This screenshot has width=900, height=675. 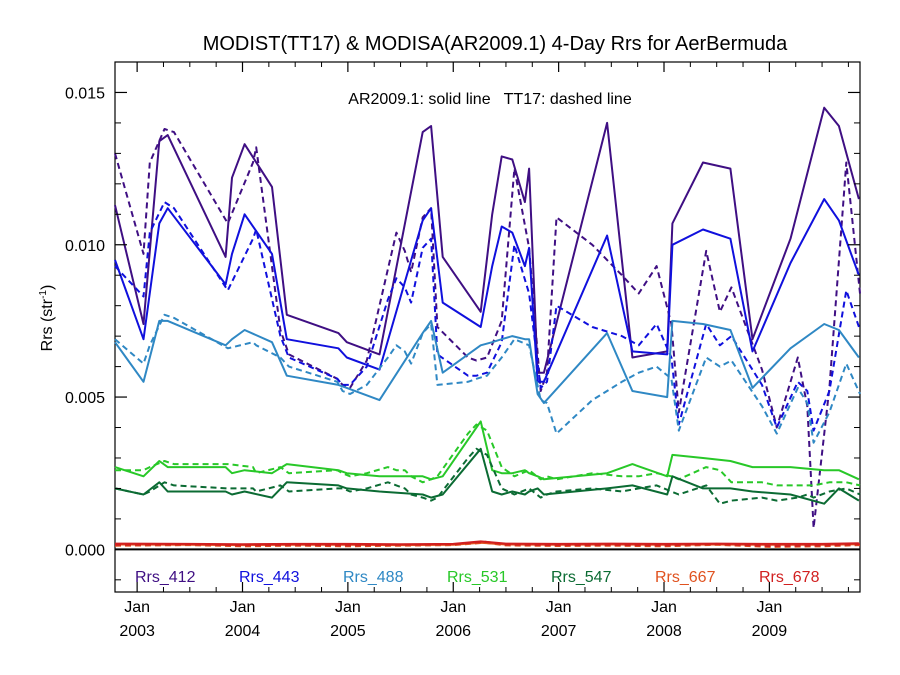 I want to click on y-tick-label: 0.000, so click(x=85, y=550).